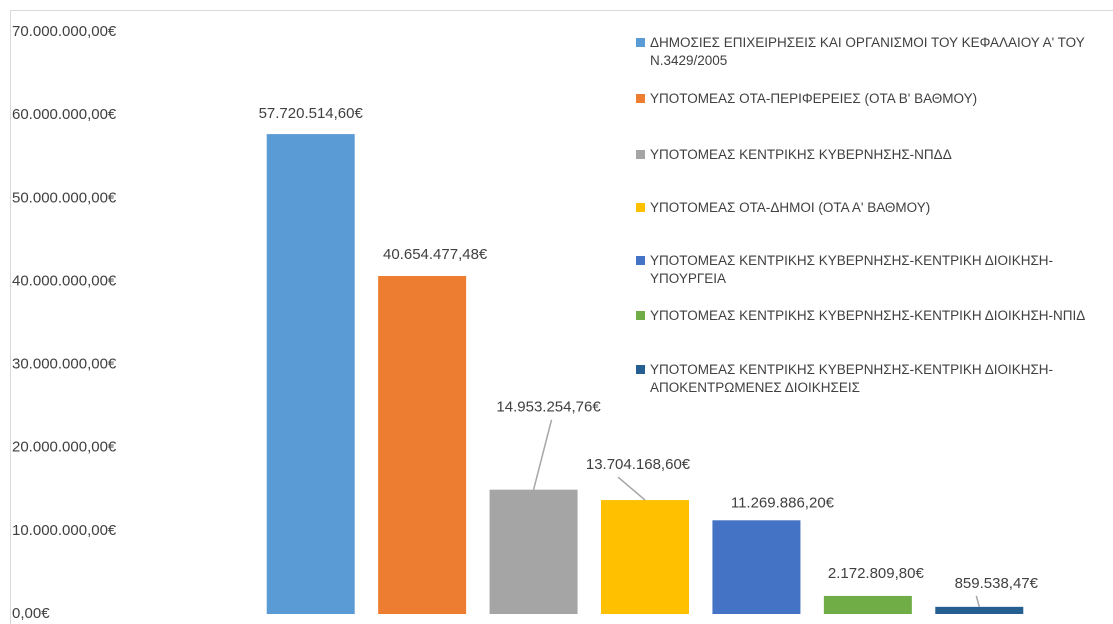 The height and width of the screenshot is (624, 1113). What do you see at coordinates (64, 280) in the screenshot?
I see `y-tick-label: 40.000.000,00€` at bounding box center [64, 280].